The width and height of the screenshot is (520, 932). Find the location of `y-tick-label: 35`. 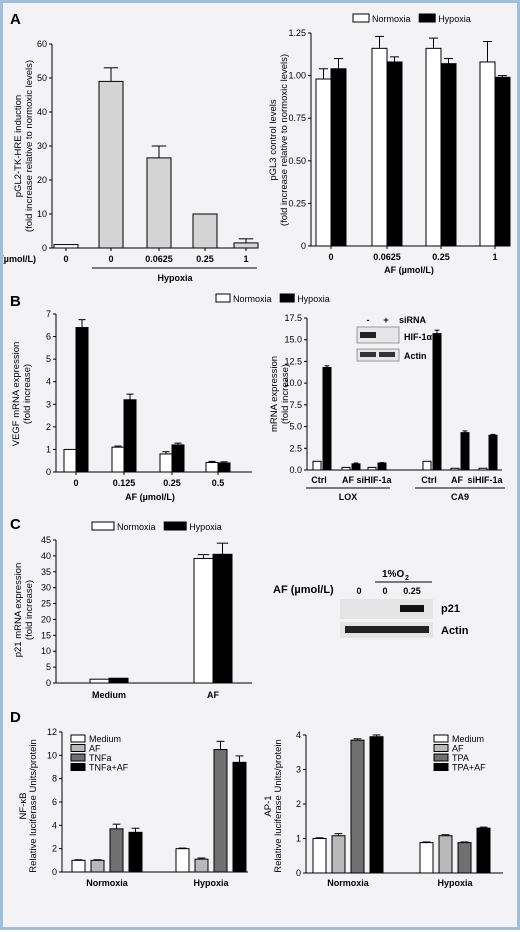

y-tick-label: 35 is located at coordinates (46, 572).